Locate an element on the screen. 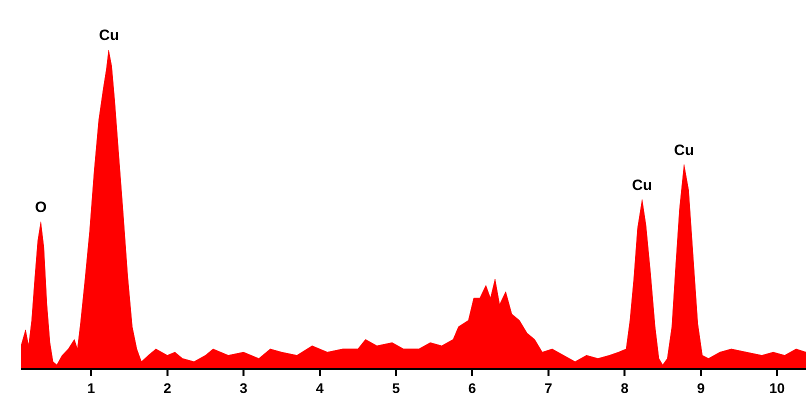 The image size is (811, 415). x-tick-label: 10 is located at coordinates (777, 388).